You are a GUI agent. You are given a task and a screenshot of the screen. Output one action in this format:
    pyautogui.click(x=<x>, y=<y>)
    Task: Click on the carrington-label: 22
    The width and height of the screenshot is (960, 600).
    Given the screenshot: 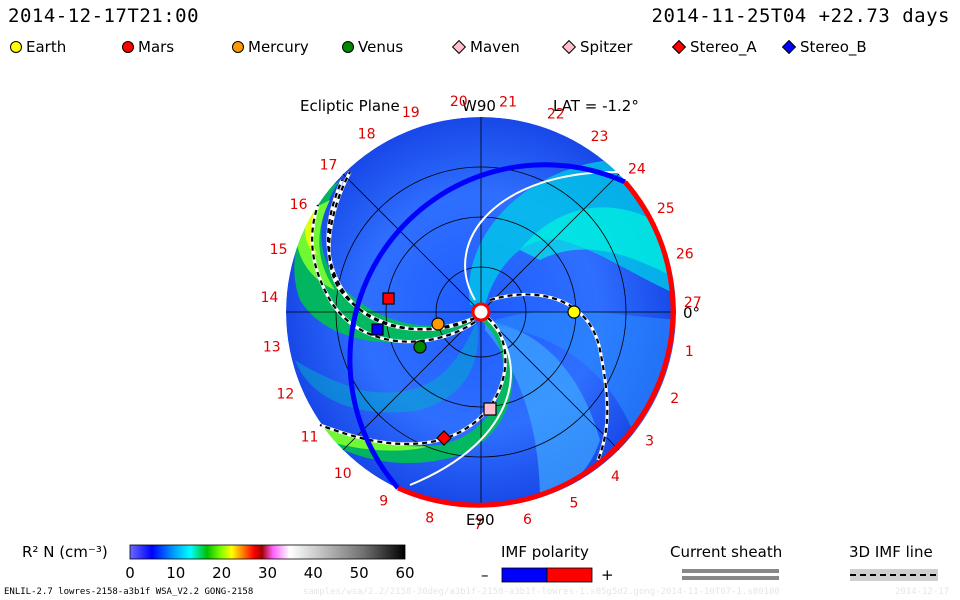 What is the action you would take?
    pyautogui.click(x=556, y=115)
    